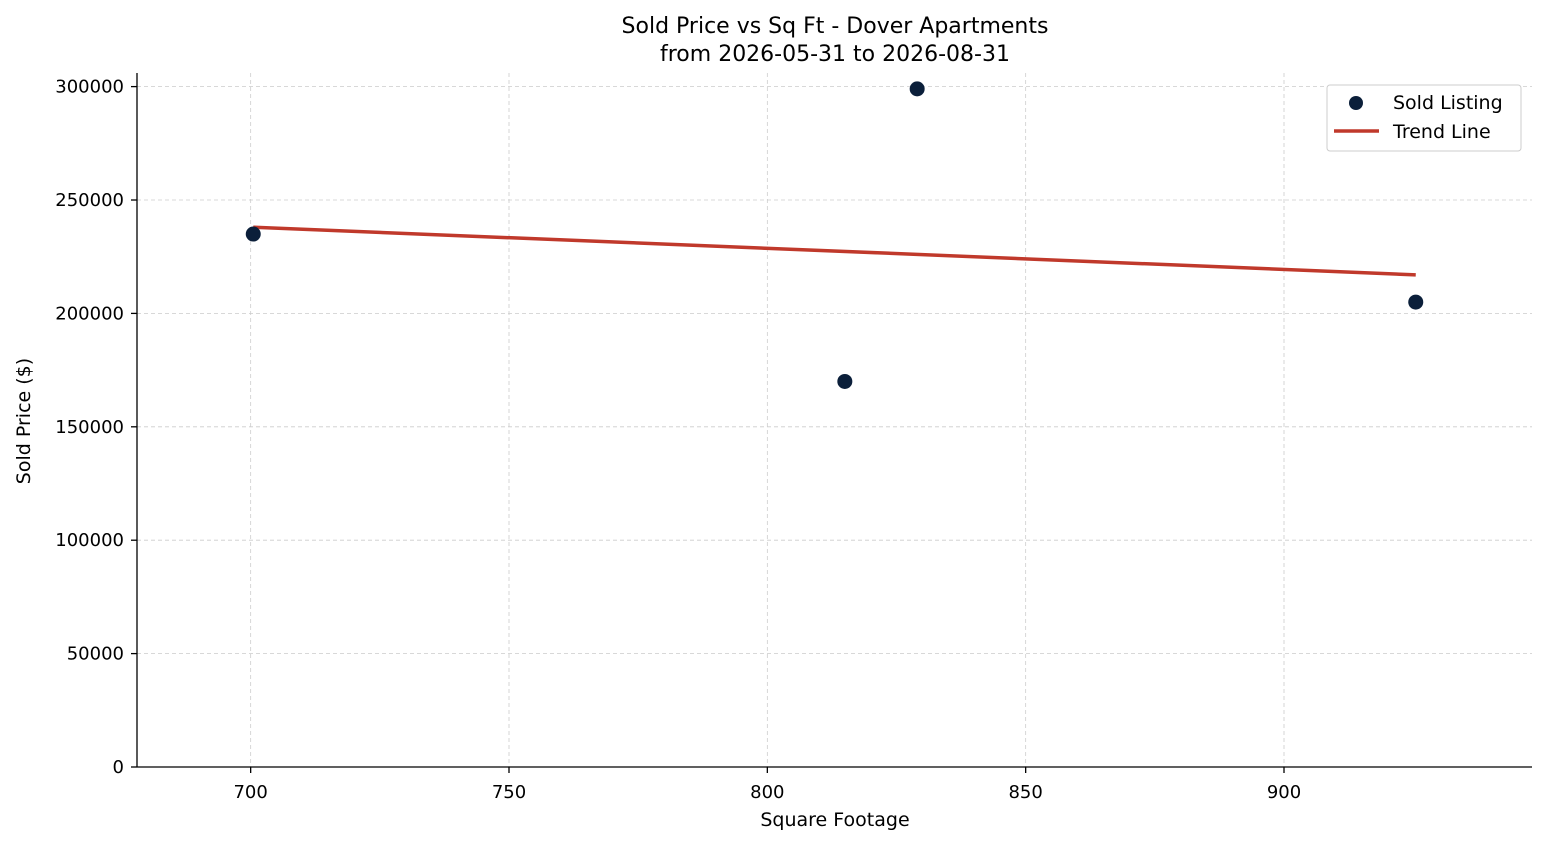 The height and width of the screenshot is (845, 1547). What do you see at coordinates (89, 313) in the screenshot?
I see `y-tick-label: 200000` at bounding box center [89, 313].